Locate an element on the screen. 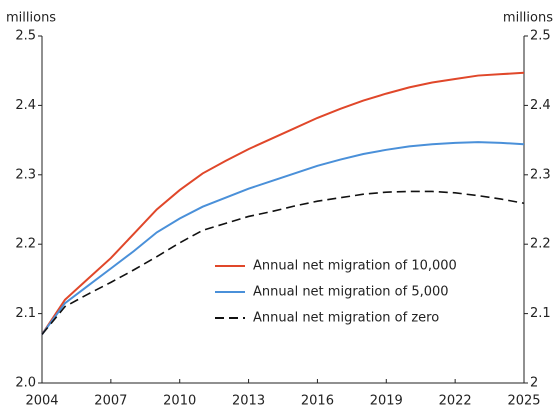  y-tick-label: 2.4 is located at coordinates (25, 105).